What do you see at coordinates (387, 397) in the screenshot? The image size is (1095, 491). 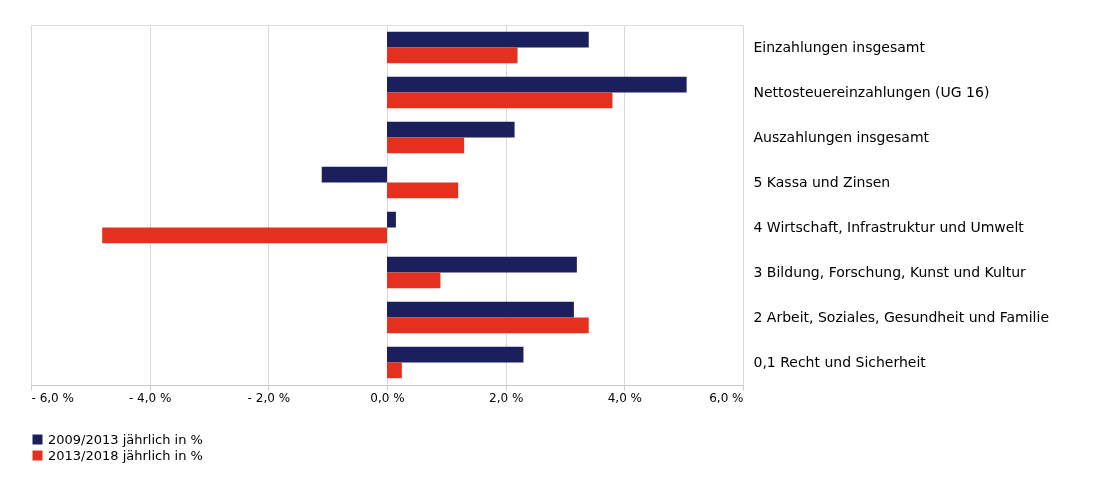 I see `x-tick-label: 0,0 %` at bounding box center [387, 397].